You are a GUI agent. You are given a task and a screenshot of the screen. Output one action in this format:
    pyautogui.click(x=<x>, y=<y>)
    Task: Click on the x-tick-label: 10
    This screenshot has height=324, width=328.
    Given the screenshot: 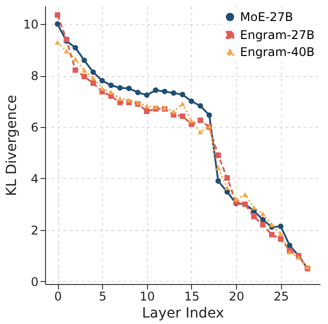 What is the action you would take?
    pyautogui.click(x=147, y=297)
    